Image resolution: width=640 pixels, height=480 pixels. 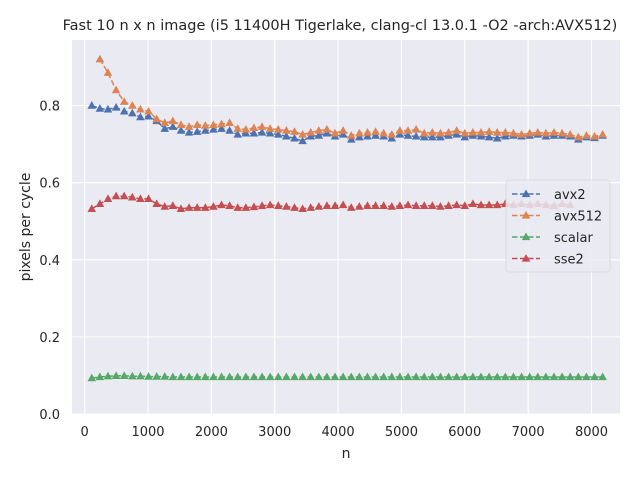 I want to click on series-line-avx2, so click(x=347, y=123).